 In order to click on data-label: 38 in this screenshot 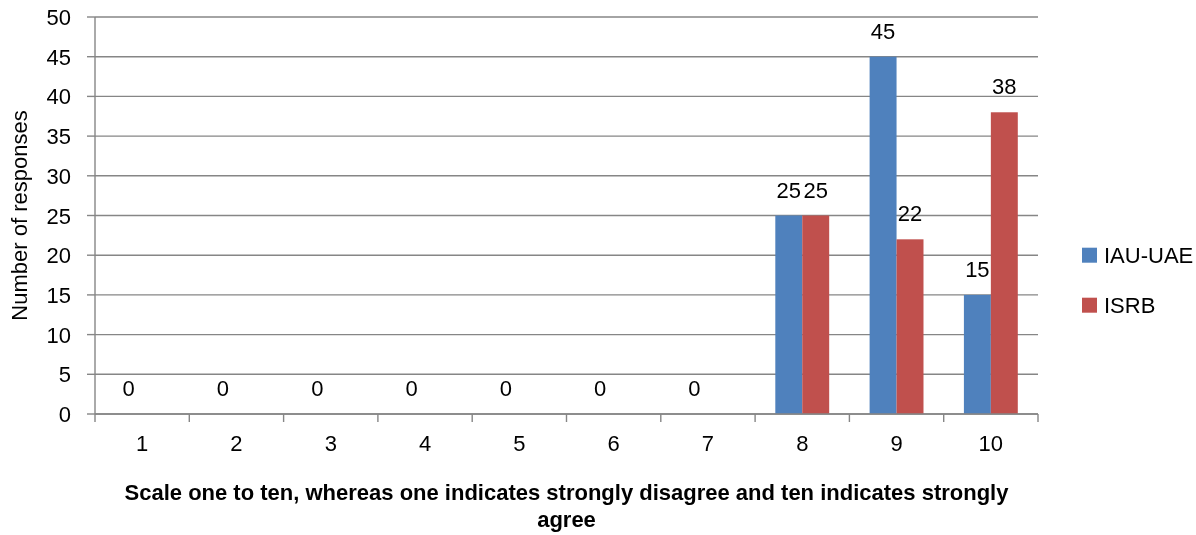, I will do `click(1004, 87)`.